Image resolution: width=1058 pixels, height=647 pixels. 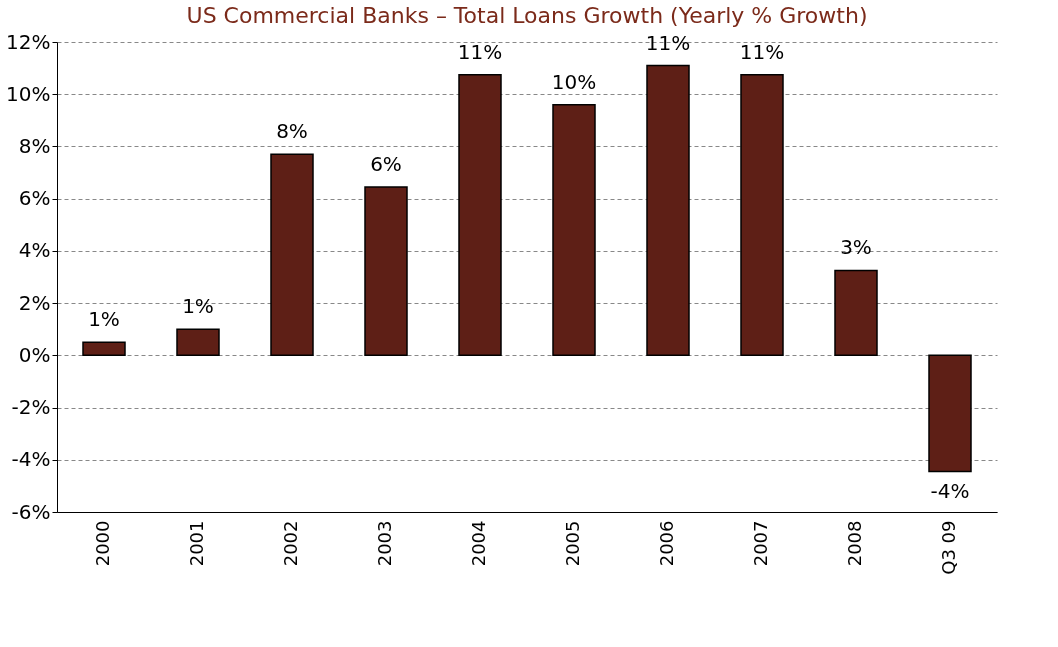 What do you see at coordinates (31, 511) in the screenshot?
I see `y-tick-label: -6%` at bounding box center [31, 511].